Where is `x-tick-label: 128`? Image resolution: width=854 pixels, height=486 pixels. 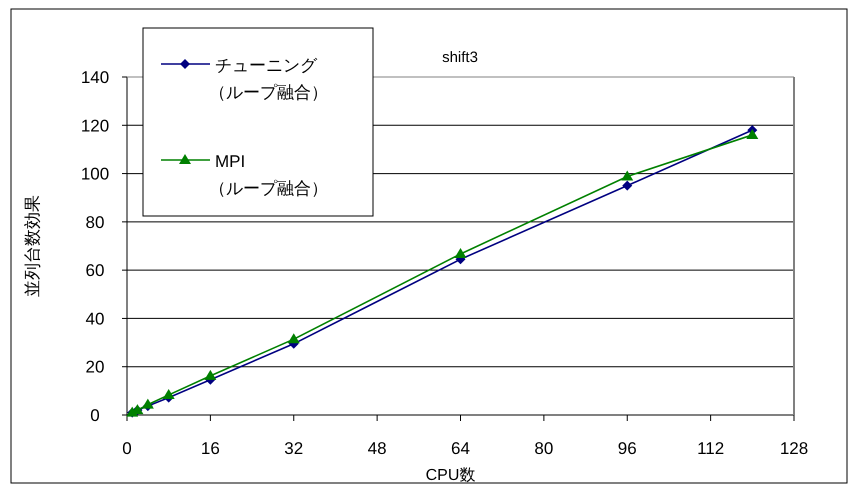 x-tick-label: 128 is located at coordinates (794, 448).